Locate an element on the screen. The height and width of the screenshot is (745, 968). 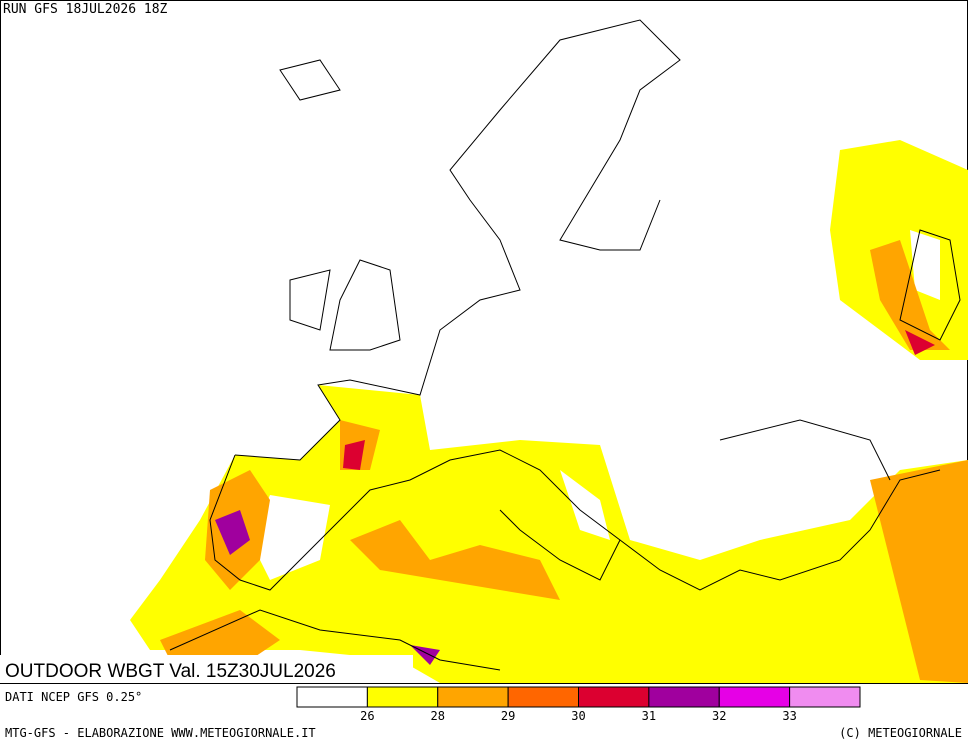
source: DATI NCEP GFS 0.25° is located at coordinates (73, 697).